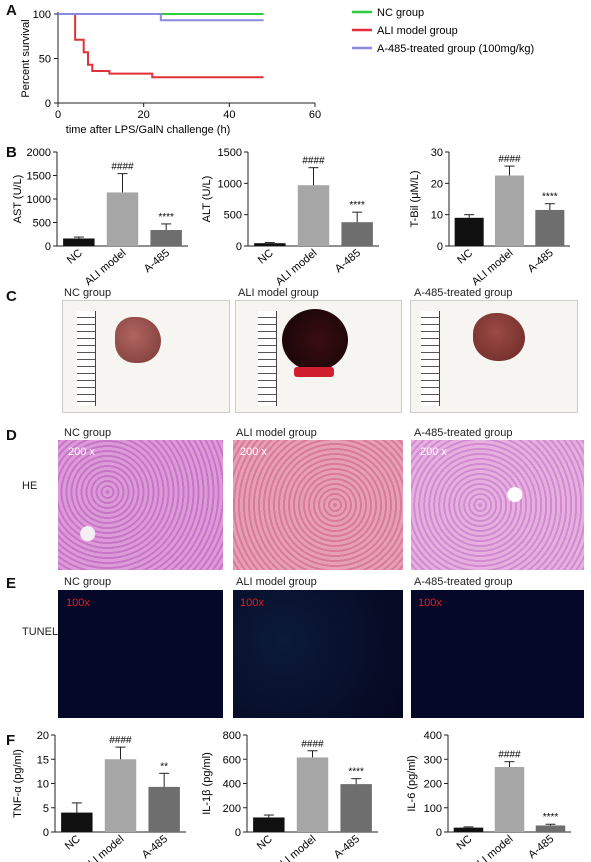 The width and height of the screenshot is (591, 862). I want to click on y-tick-label: 1000, so click(230, 184).